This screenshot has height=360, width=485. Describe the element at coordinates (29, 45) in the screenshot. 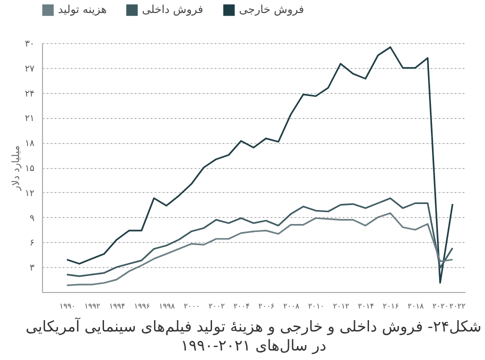

I see `y-tick-label: ۳۰` at that location.